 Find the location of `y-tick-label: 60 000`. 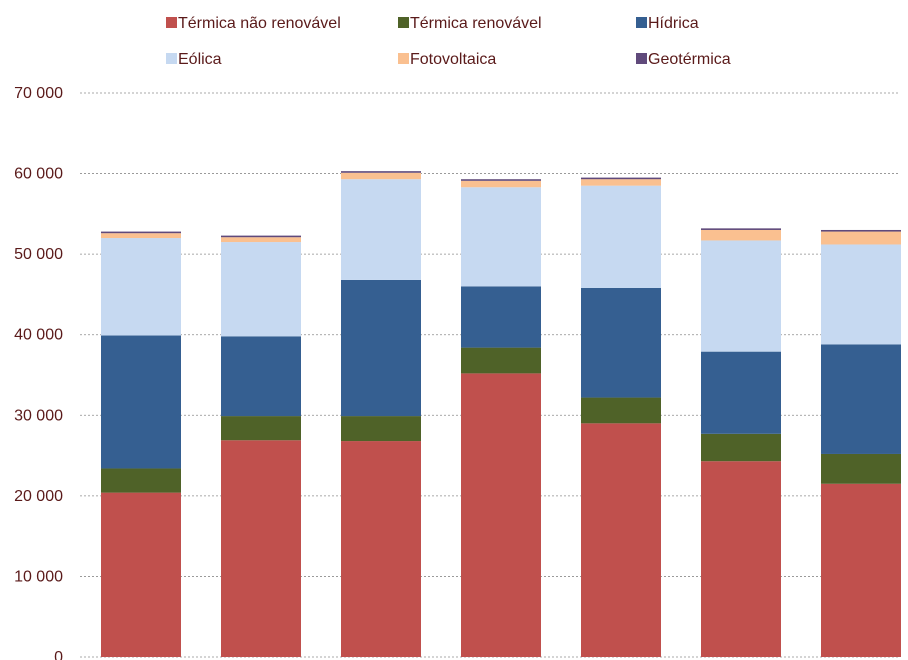

y-tick-label: 60 000 is located at coordinates (38, 174).